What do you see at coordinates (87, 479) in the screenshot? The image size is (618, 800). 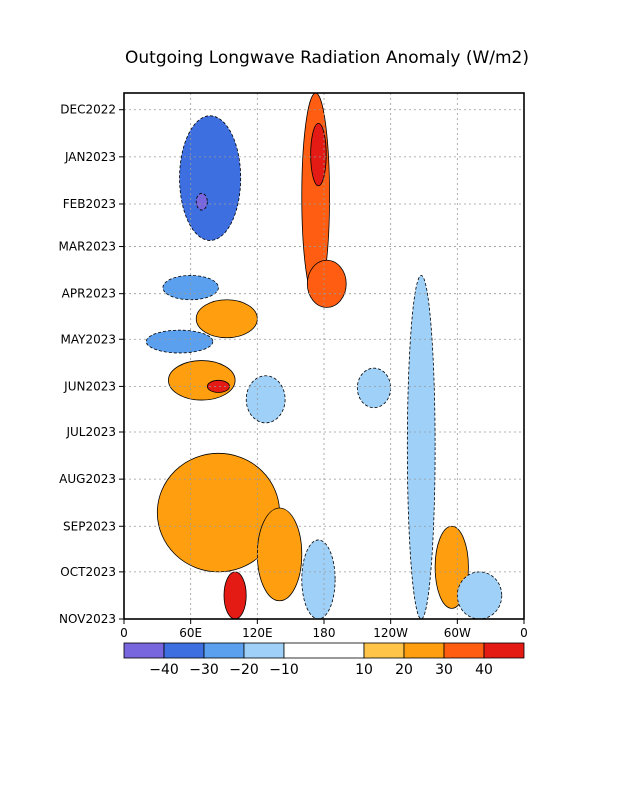 I see `y-tick-label: AUG2023` at bounding box center [87, 479].